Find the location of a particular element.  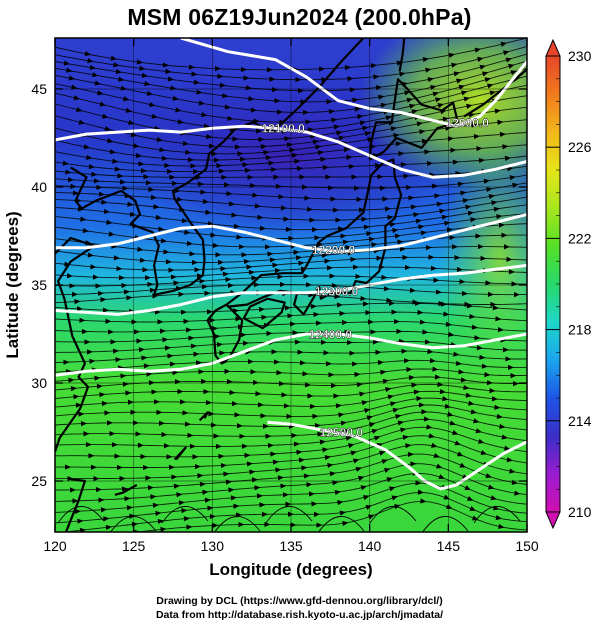

coastline-hokkaido is located at coordinates (413, 119).